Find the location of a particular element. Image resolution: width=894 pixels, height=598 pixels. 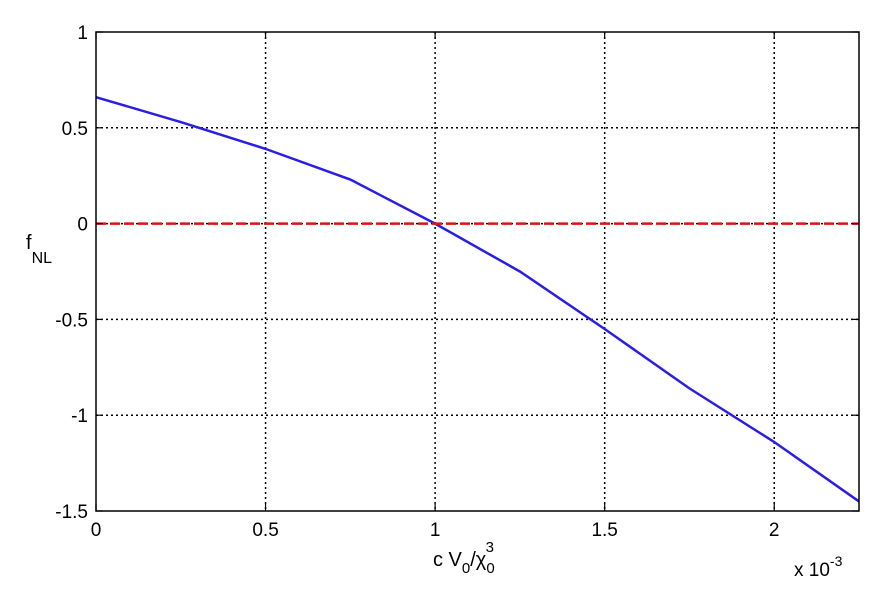

y-axis-label: fNL is located at coordinates (39, 249).